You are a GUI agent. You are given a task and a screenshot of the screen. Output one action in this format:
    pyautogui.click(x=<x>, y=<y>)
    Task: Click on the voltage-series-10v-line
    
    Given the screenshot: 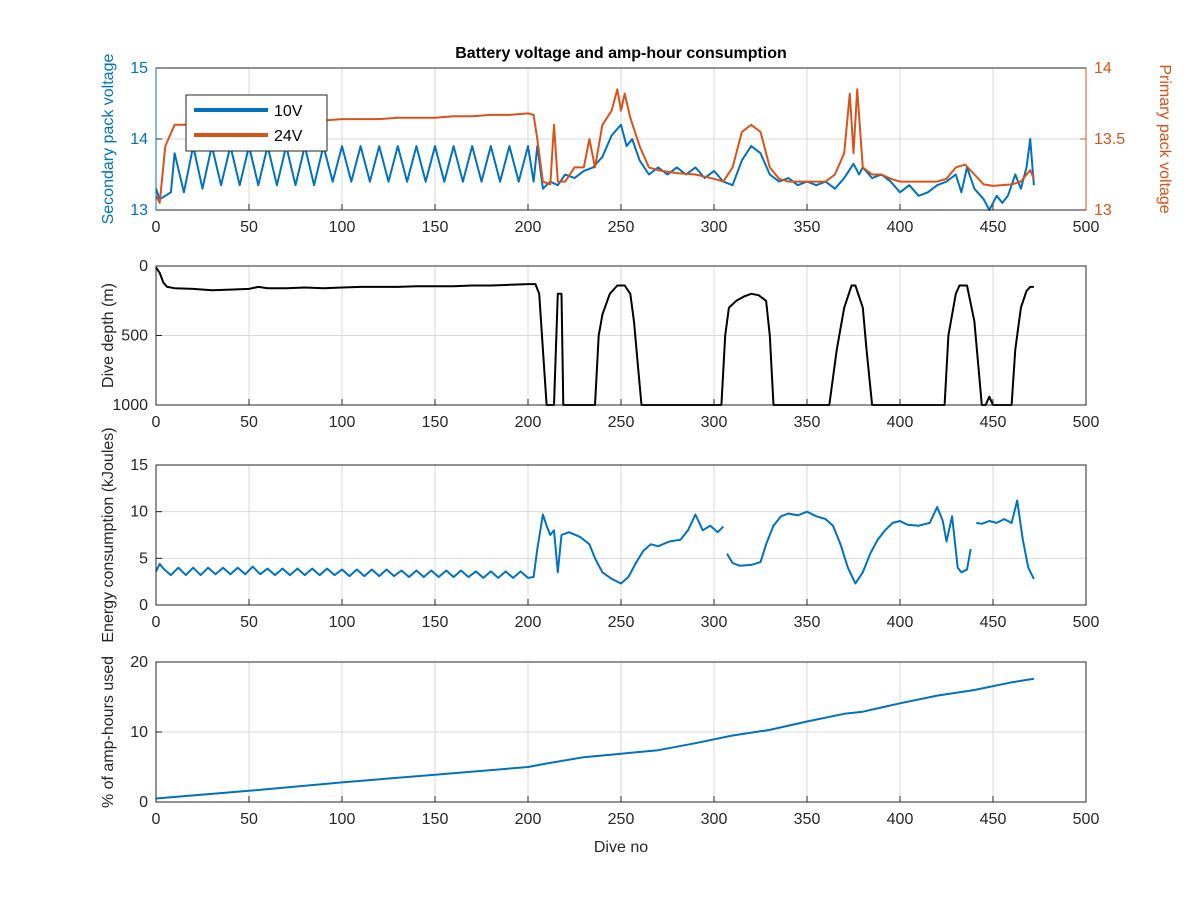 What is the action you would take?
    pyautogui.click(x=595, y=167)
    